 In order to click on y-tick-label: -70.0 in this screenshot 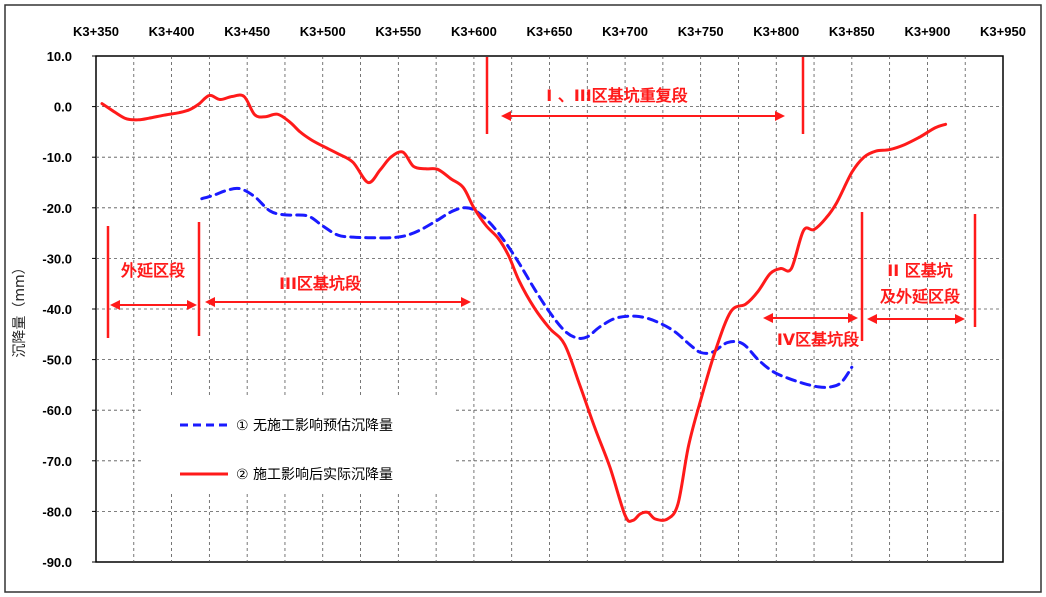, I will do `click(57, 461)`.